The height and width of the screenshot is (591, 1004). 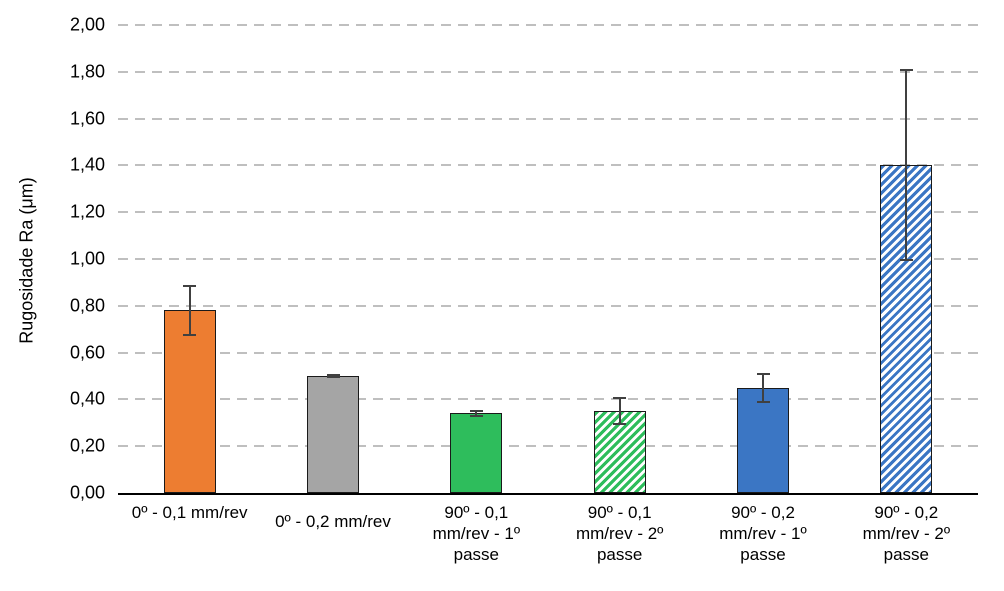 What do you see at coordinates (87, 258) in the screenshot?
I see `y-tick-label: 1,00` at bounding box center [87, 258].